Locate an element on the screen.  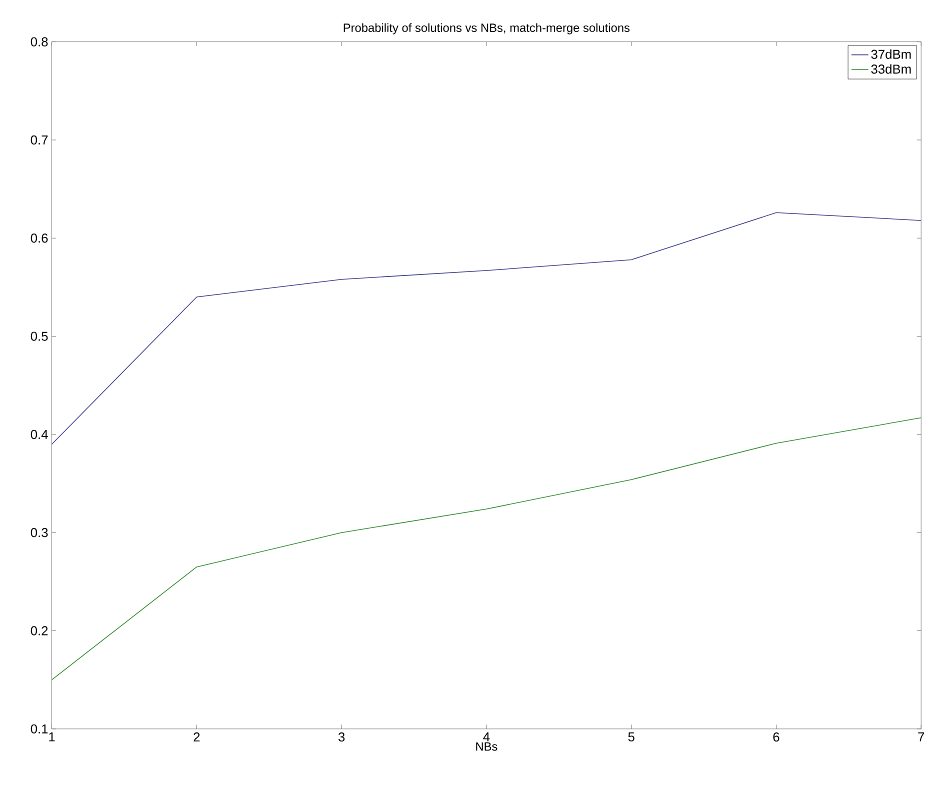
x-tick-label: 7 is located at coordinates (921, 737).